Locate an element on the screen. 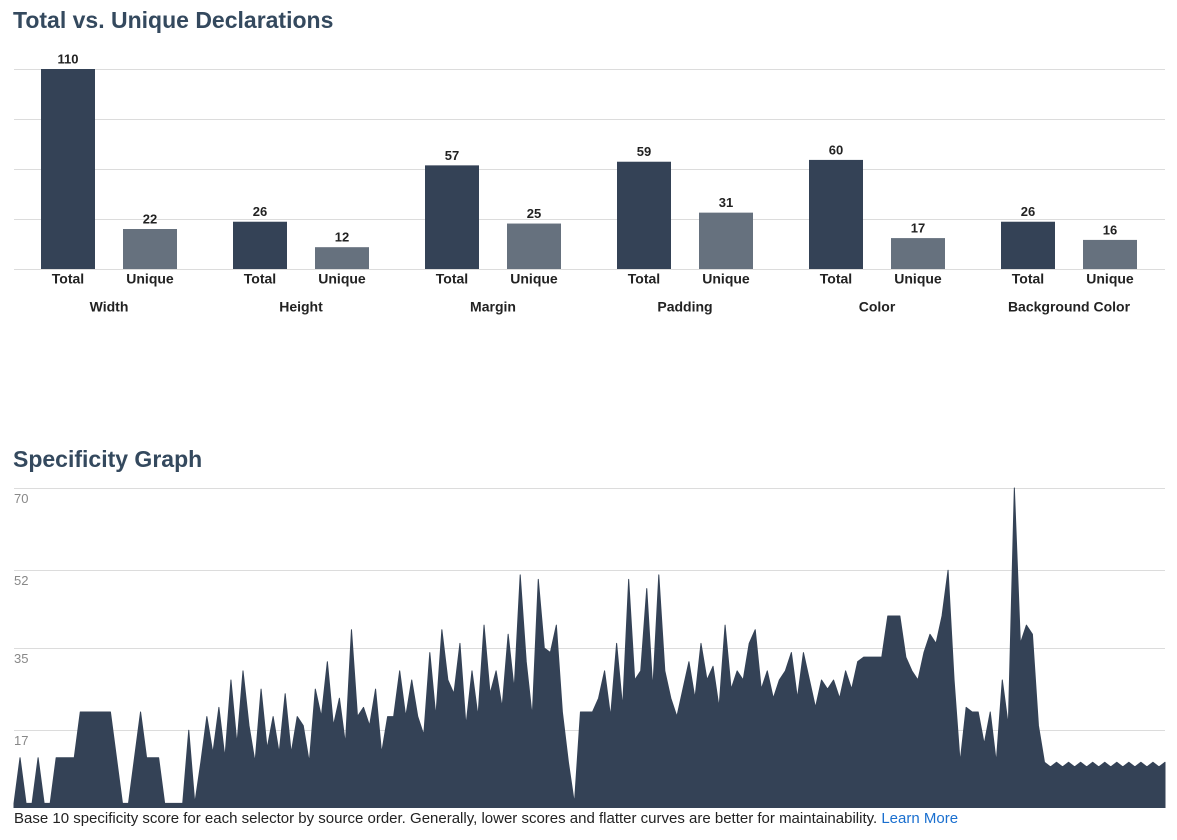 This screenshot has height=840, width=1177. category-label: Width is located at coordinates (109, 307).